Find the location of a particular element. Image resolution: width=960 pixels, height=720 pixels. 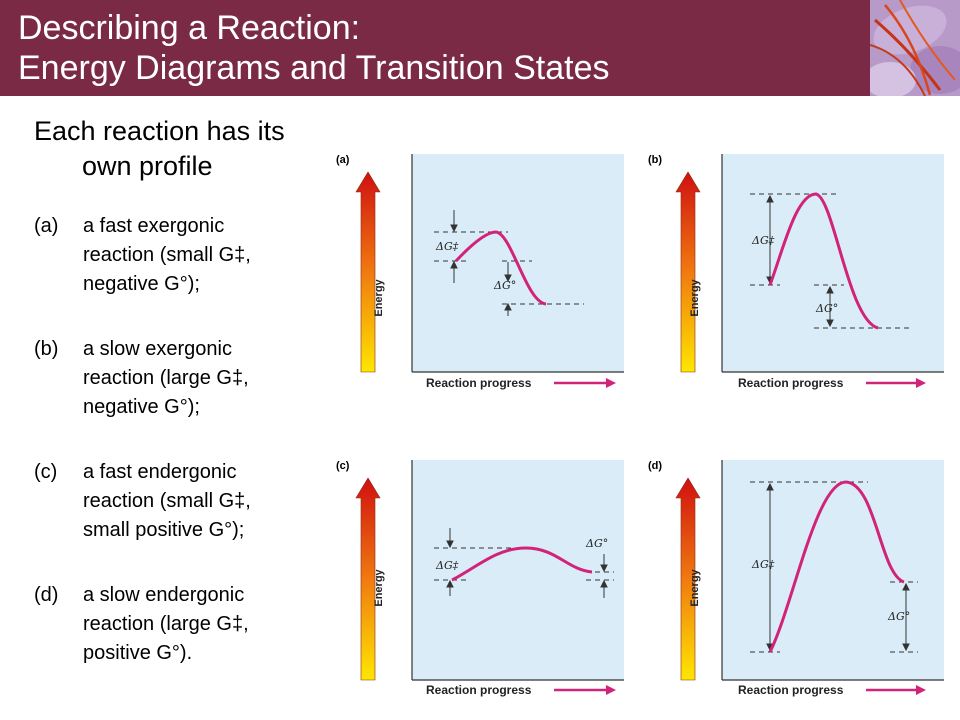

panel-label: (a) is located at coordinates (343, 160).